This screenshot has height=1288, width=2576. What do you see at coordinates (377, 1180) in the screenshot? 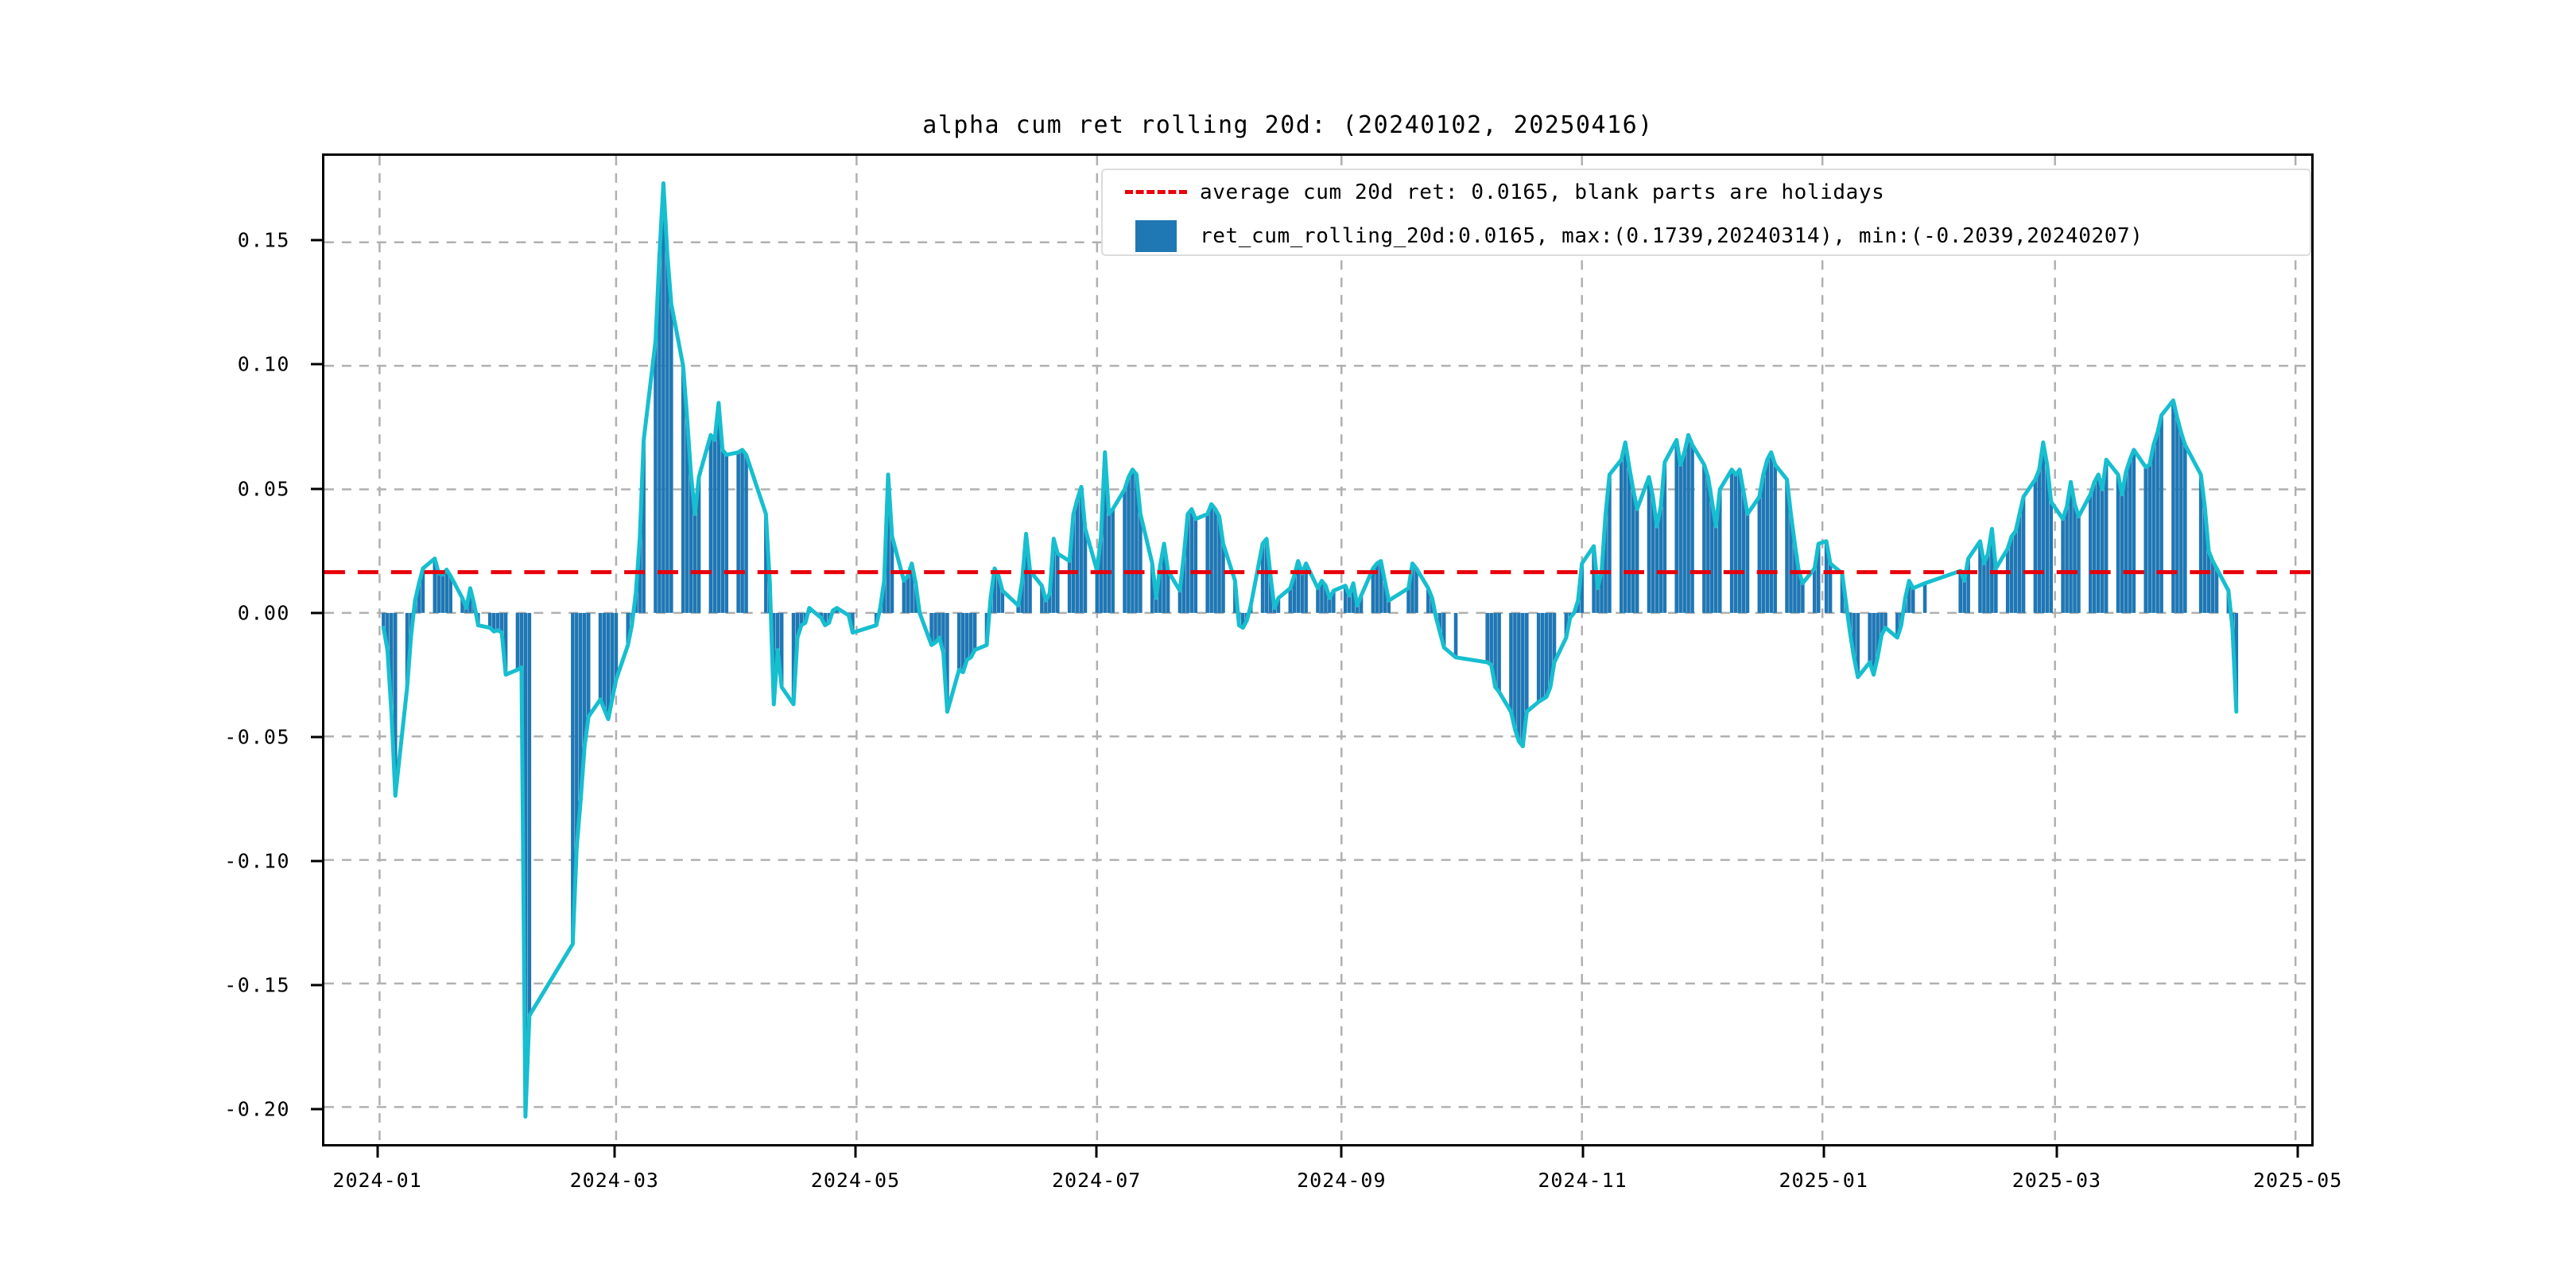
I see `x-axis-tick-label: 2024-01` at bounding box center [377, 1180].